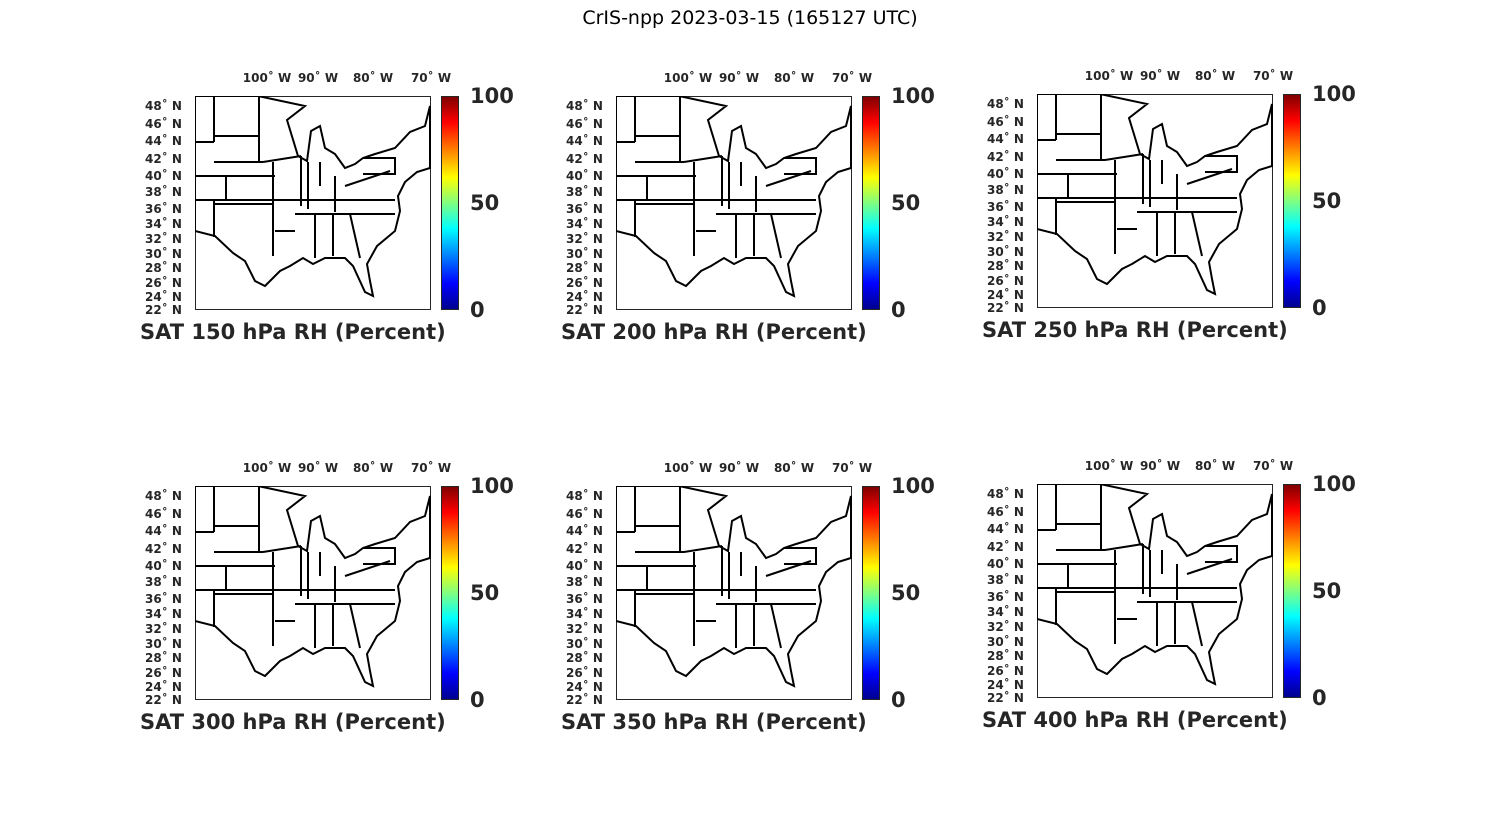 The width and height of the screenshot is (1500, 825). Describe the element at coordinates (293, 332) in the screenshot. I see `panel-title: SAT 150 hPa RH (Percent)` at that location.